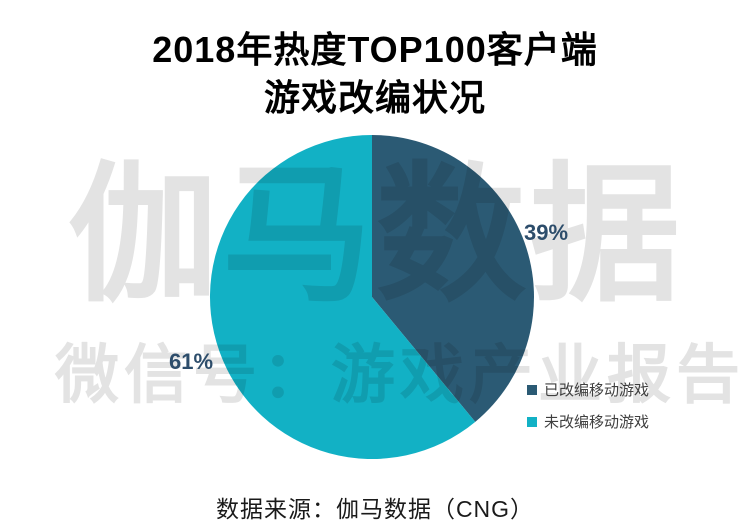  I want to click on legend-item-adapted: 已改编移动游戏, so click(588, 390).